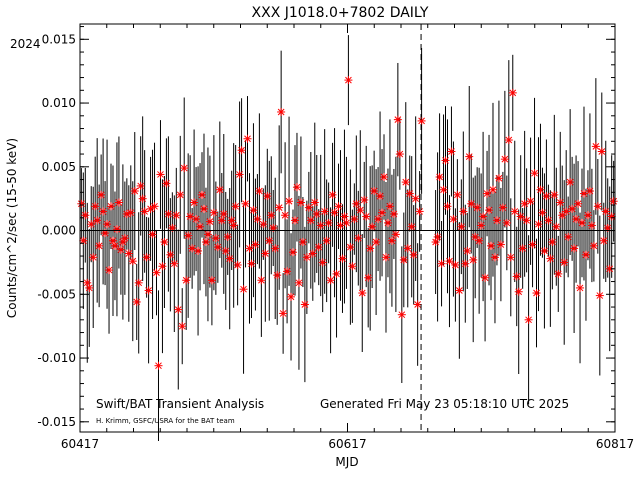 The width and height of the screenshot is (640, 480). Describe the element at coordinates (340, 13) in the screenshot. I see `chart-title: XXX J1018.0+7802 DAILY` at that location.